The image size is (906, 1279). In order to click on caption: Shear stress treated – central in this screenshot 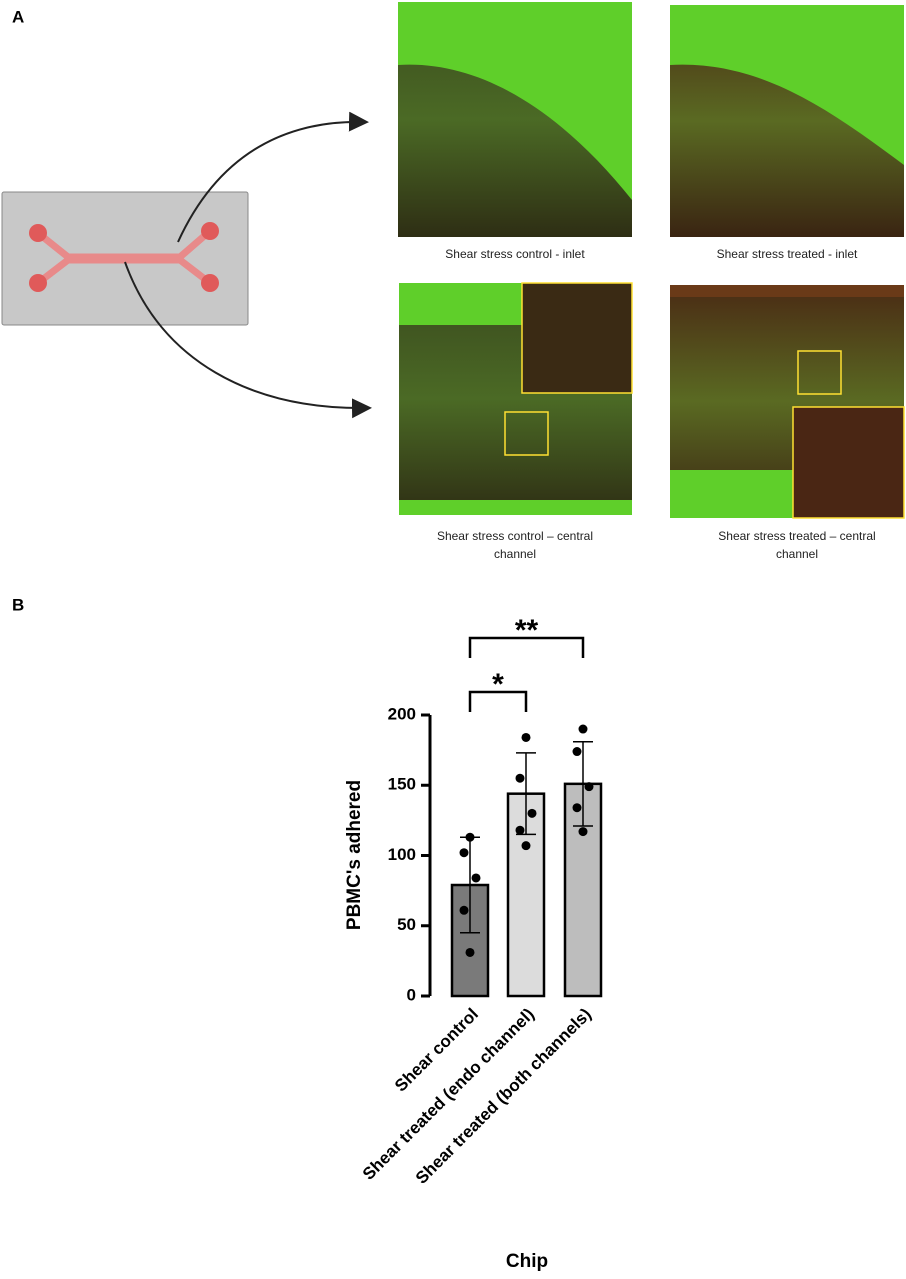, I will do `click(796, 536)`.